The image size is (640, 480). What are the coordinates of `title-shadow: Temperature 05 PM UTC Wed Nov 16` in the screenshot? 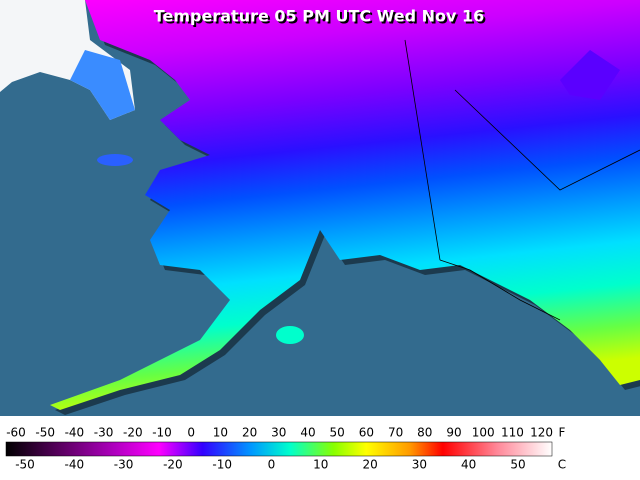 It's located at (321, 18).